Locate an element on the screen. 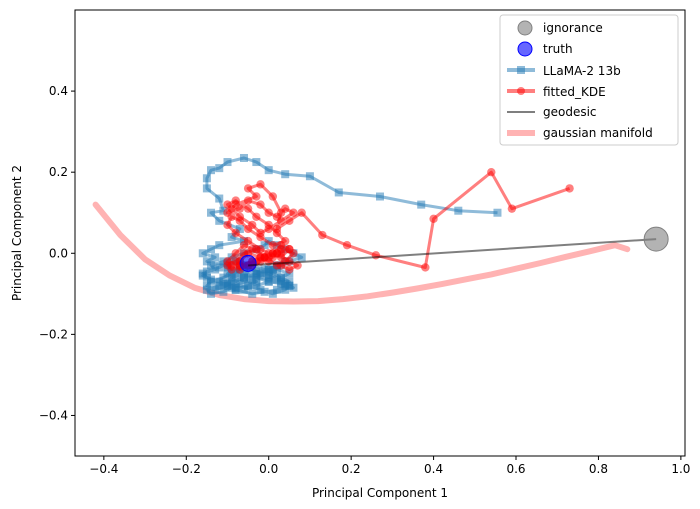 The height and width of the screenshot is (509, 700). legend-kde-marker is located at coordinates (521, 91).